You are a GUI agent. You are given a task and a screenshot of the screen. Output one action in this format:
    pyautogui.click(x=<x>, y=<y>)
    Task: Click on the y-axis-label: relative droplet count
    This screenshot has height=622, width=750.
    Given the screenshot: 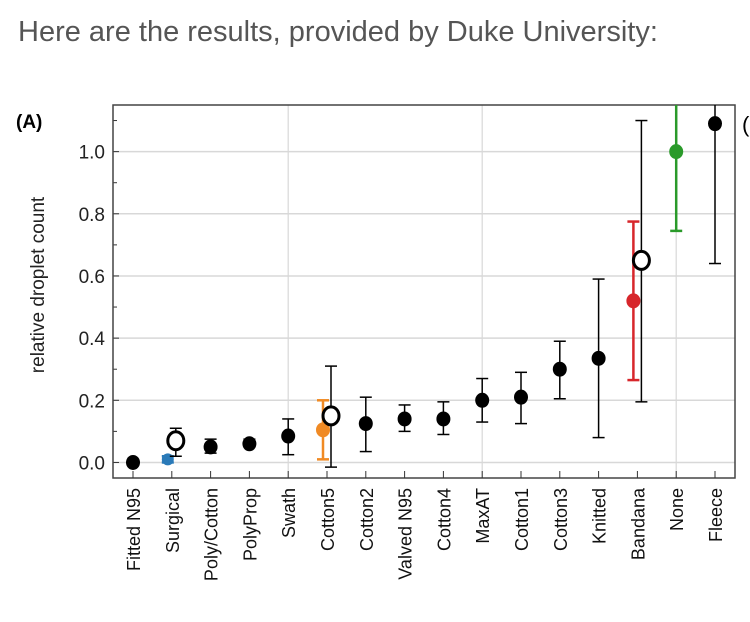 What is the action you would take?
    pyautogui.click(x=38, y=284)
    